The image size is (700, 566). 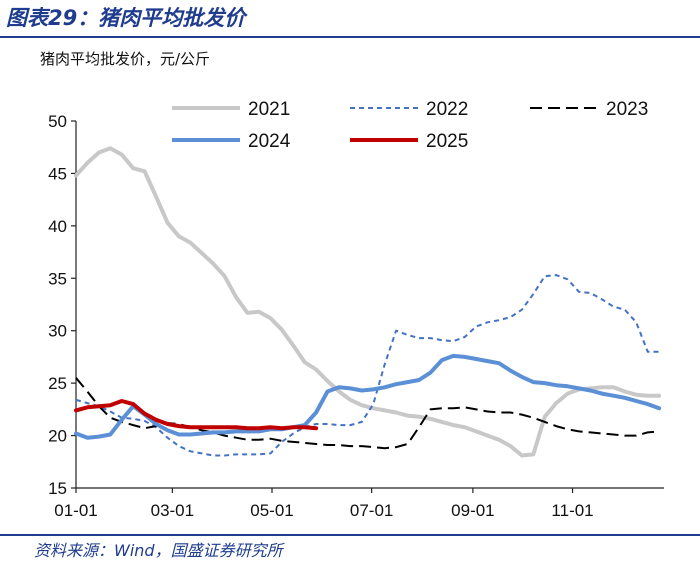 I want to click on x-tick-label: 07-01, so click(x=371, y=510).